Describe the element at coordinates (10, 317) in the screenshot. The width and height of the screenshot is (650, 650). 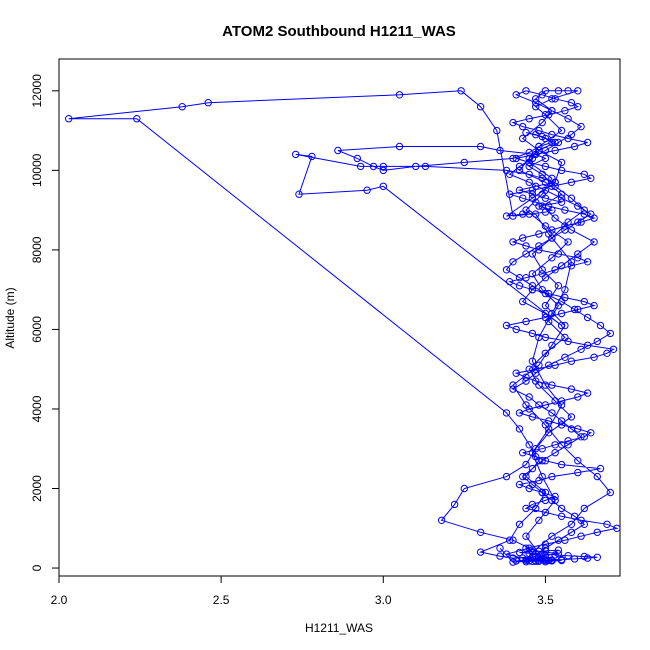
I see `y-axis-label: Altitude (m)` at that location.